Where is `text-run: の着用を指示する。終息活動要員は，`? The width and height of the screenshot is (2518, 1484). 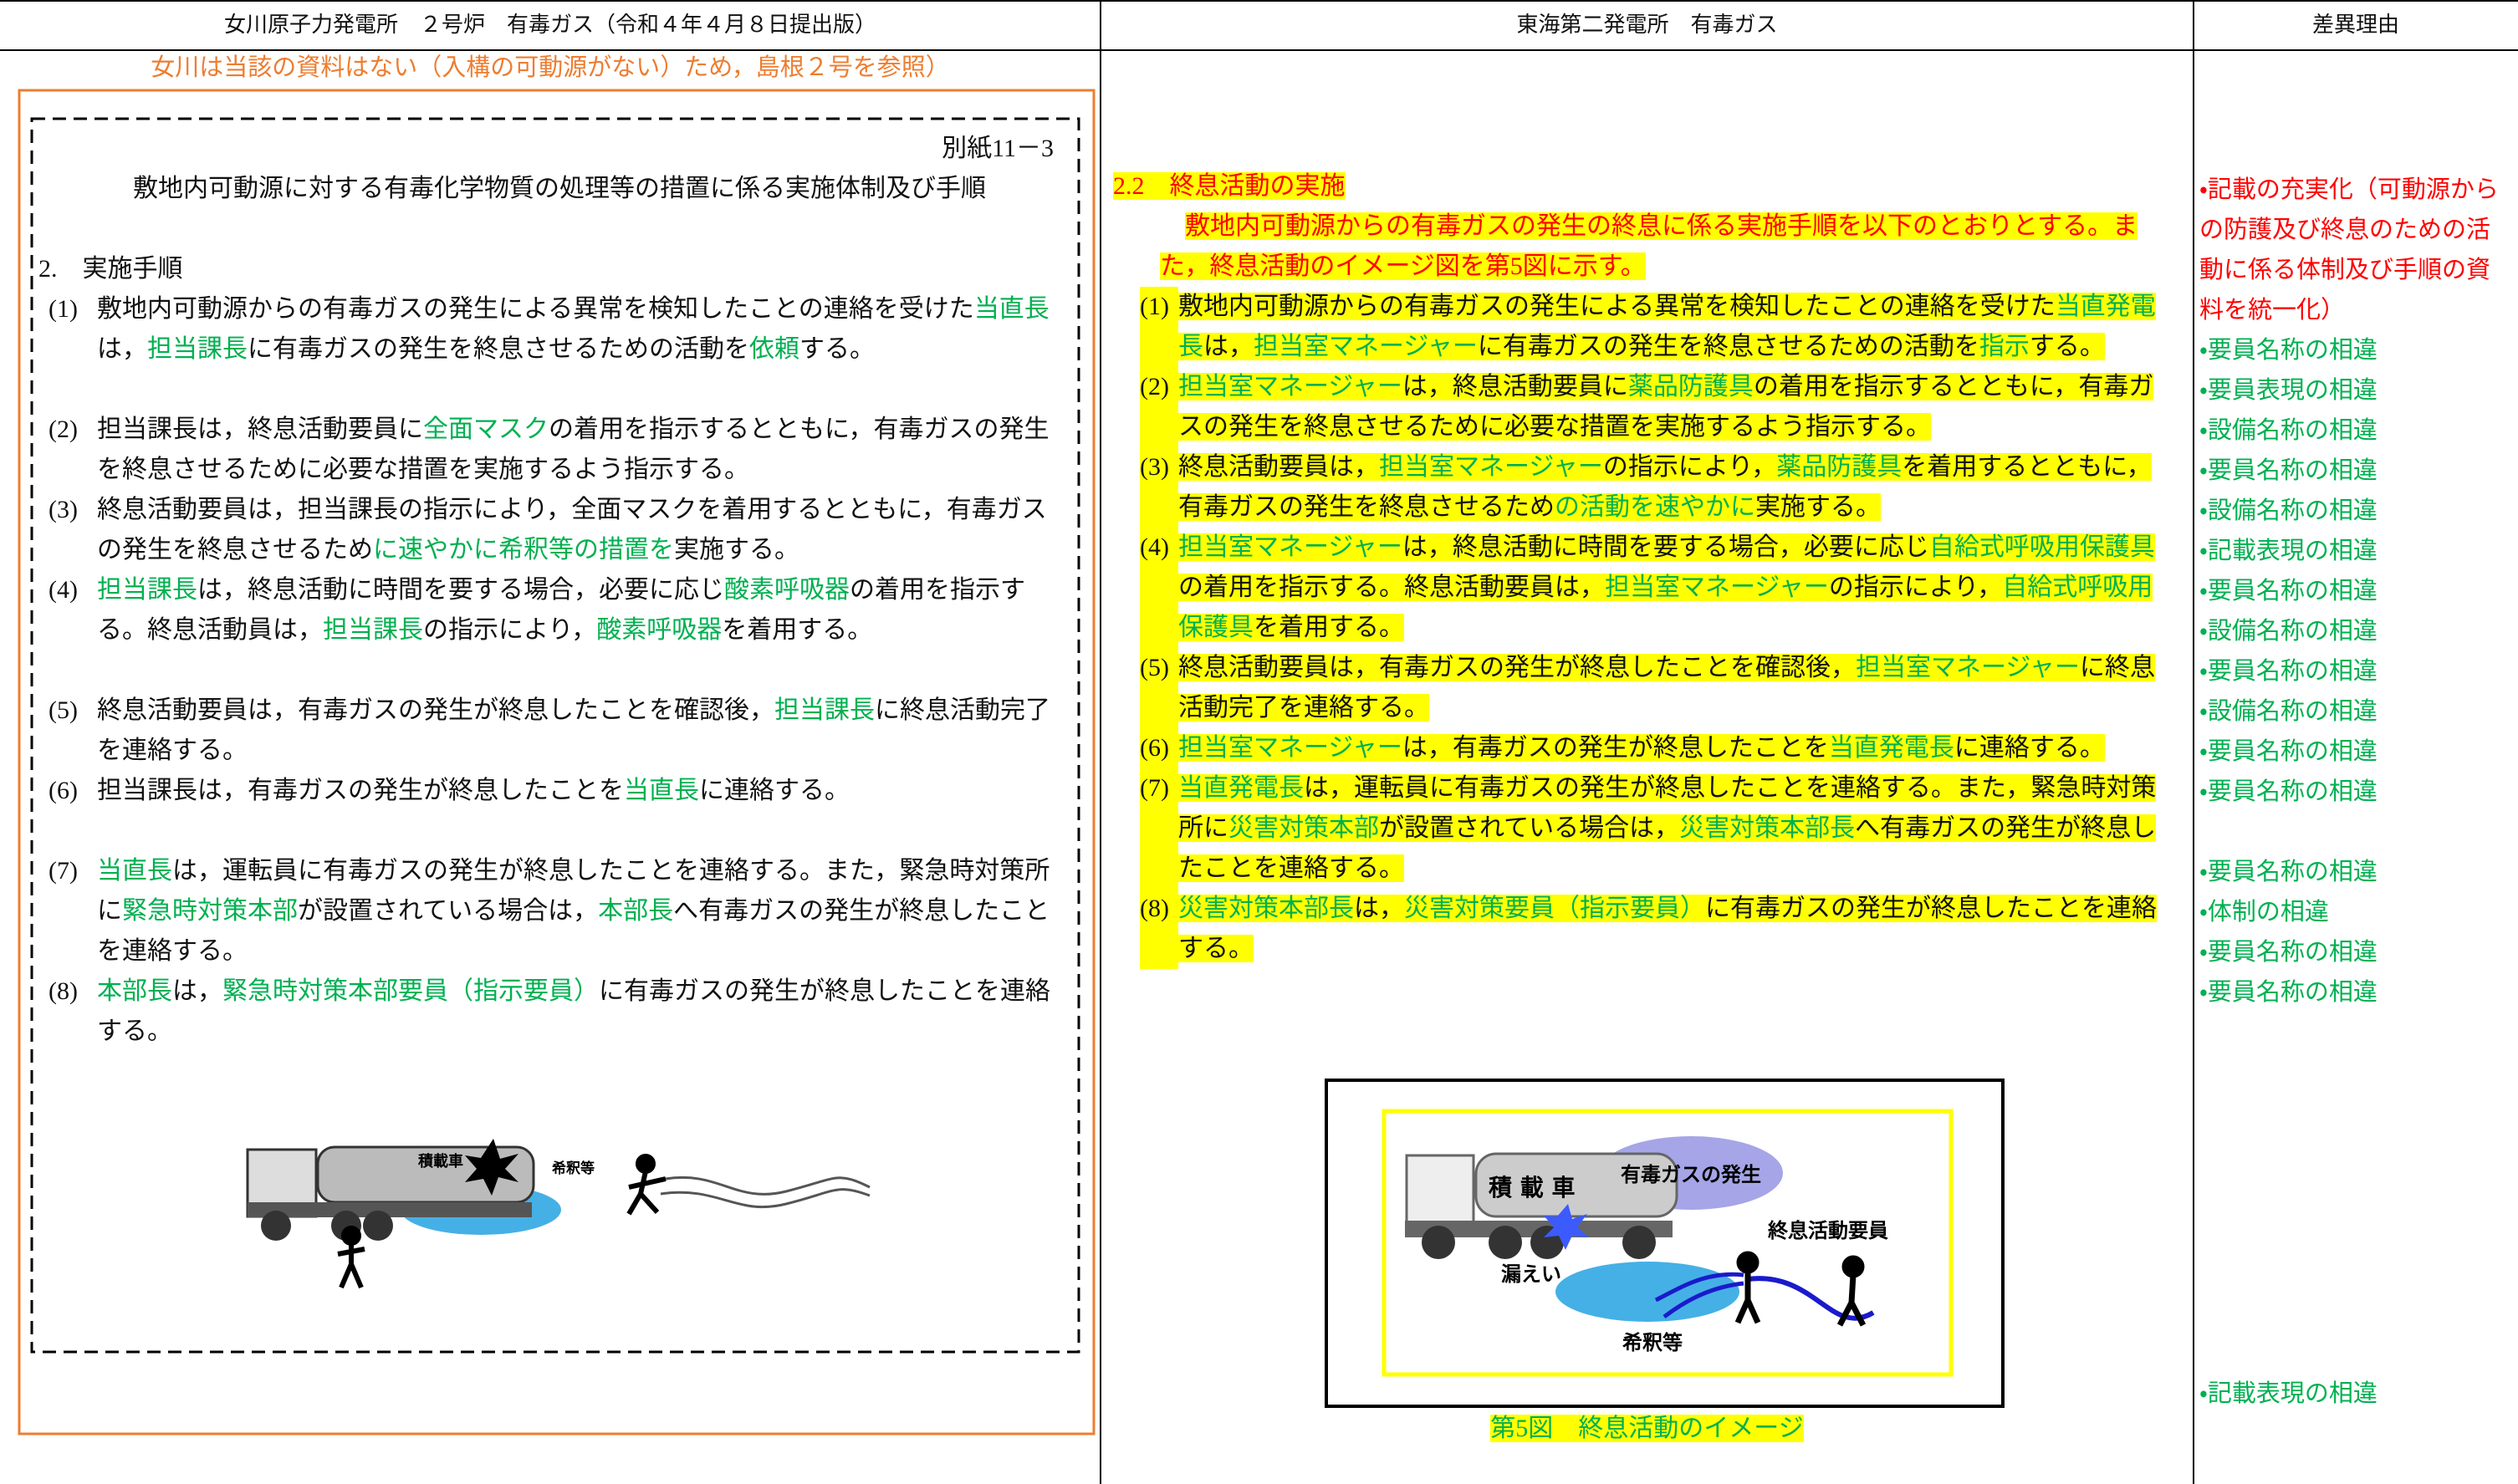
text-run: の着用を指示する。終息活動要員は， is located at coordinates (1392, 587).